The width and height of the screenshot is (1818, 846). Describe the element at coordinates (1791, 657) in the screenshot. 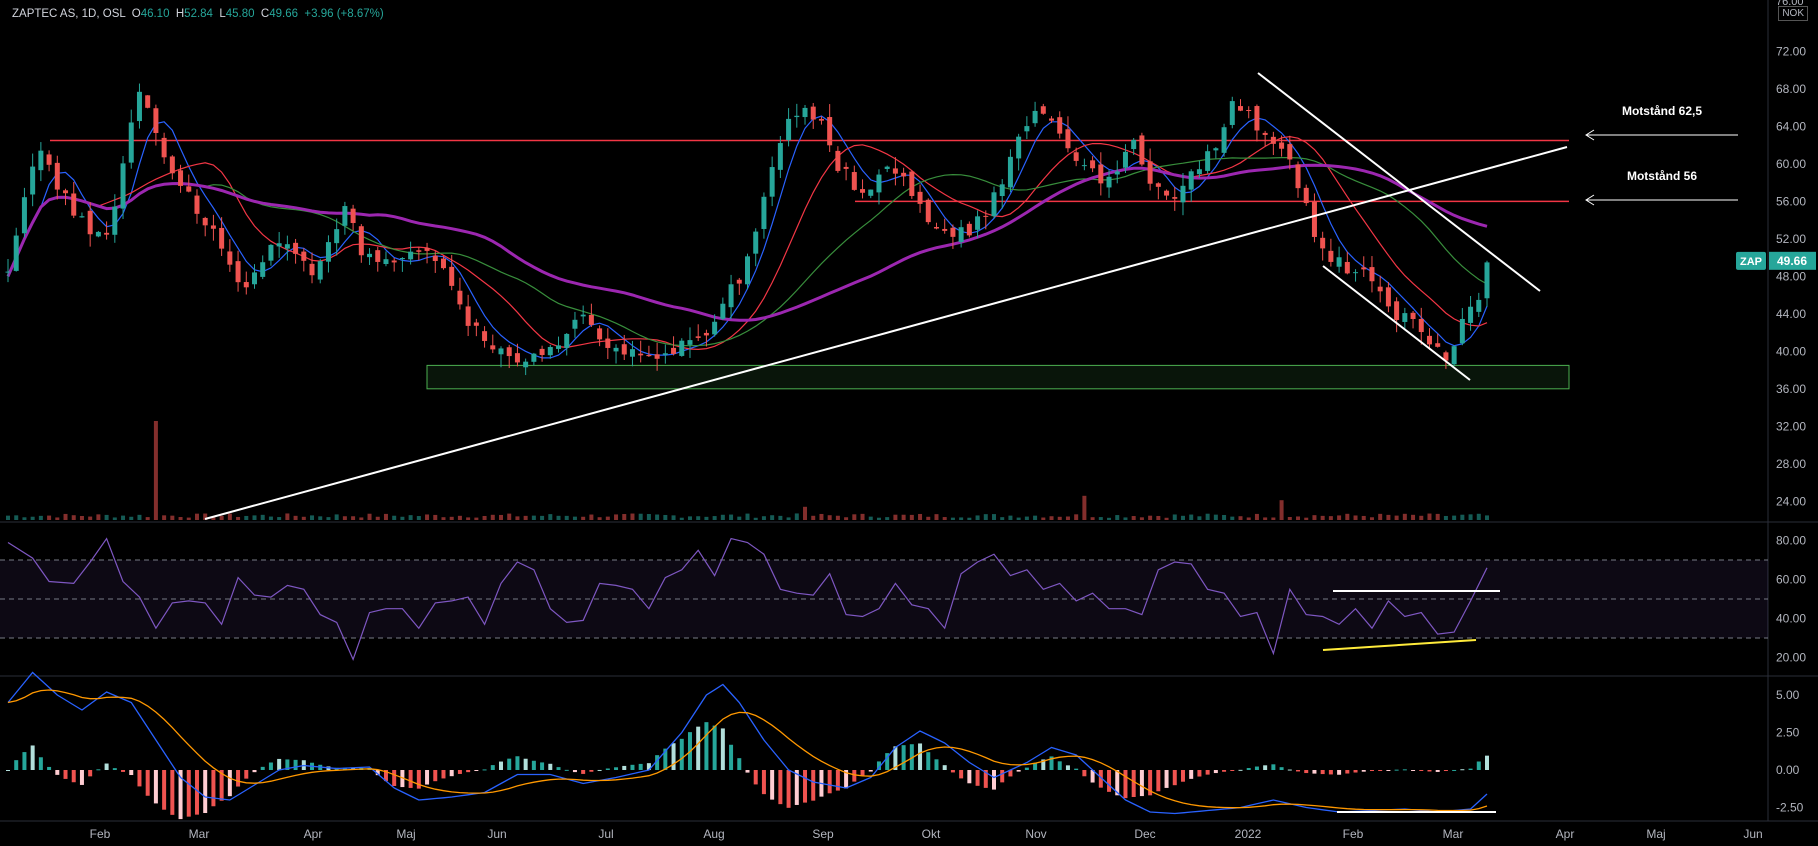

I see `rsi-tick-label: 20.00` at that location.